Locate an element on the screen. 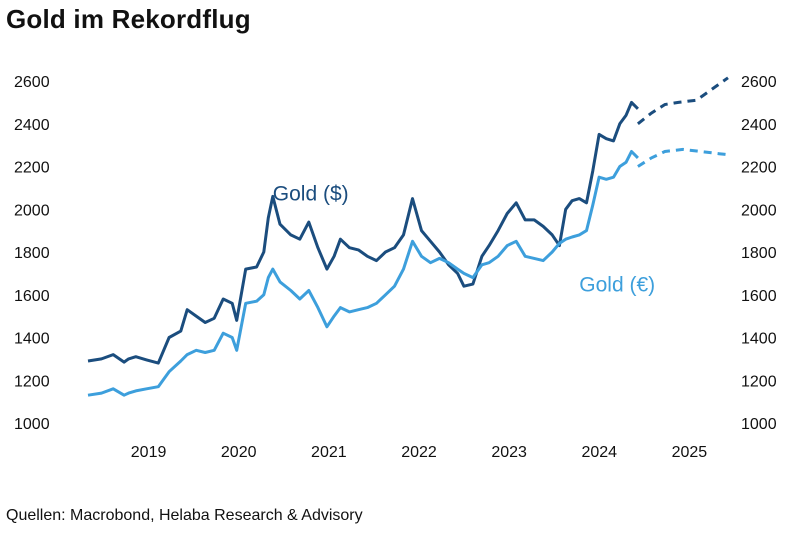 This screenshot has height=533, width=803. y-tick-label-right: 1600 is located at coordinates (759, 296).